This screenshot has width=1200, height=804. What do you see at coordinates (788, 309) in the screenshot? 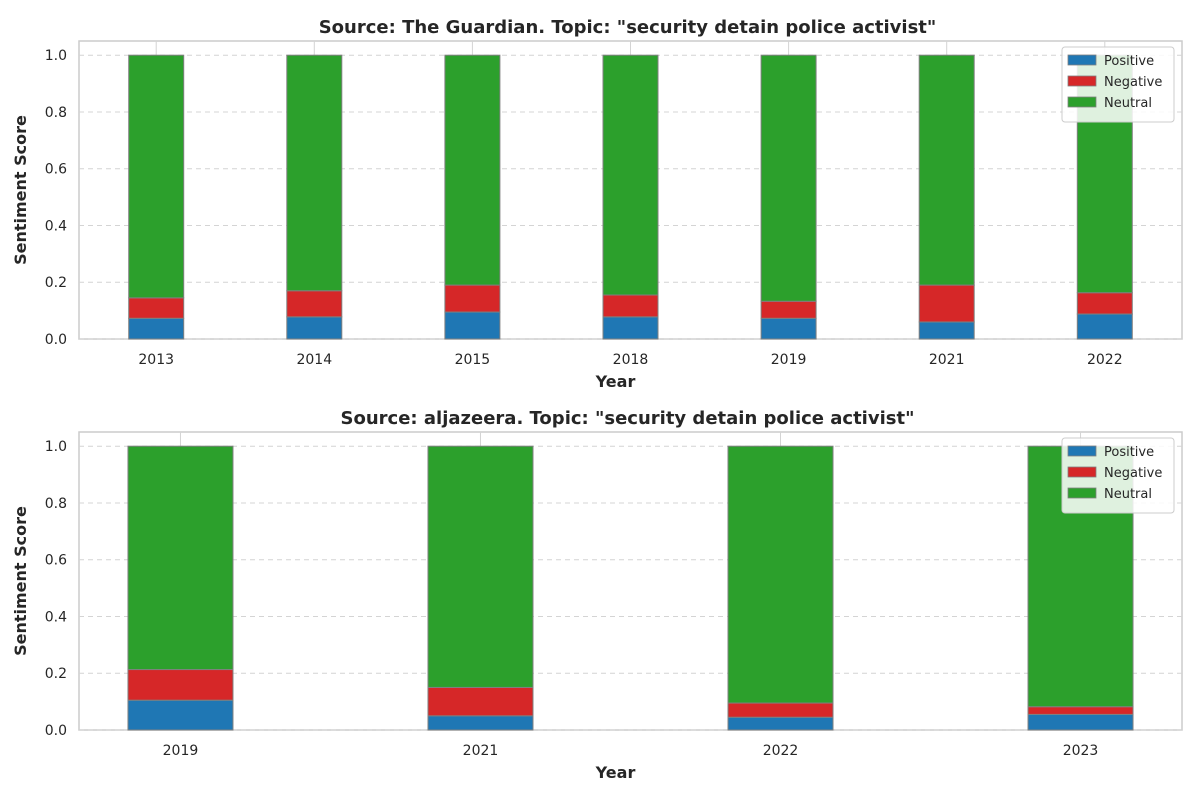
I see `chart-1-bar-negative-2019` at bounding box center [788, 309].